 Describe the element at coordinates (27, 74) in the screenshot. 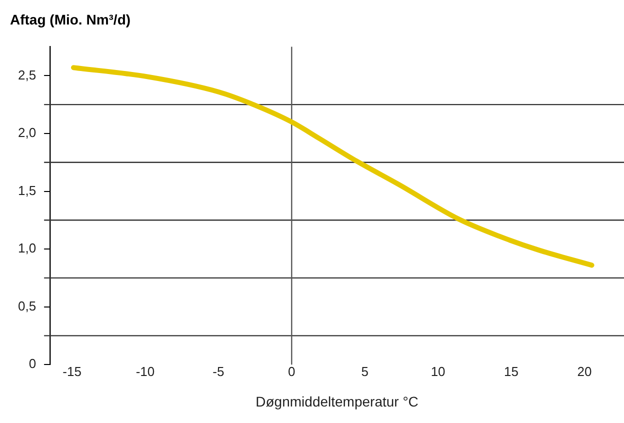

I see `y-tick-label: 2,5` at that location.